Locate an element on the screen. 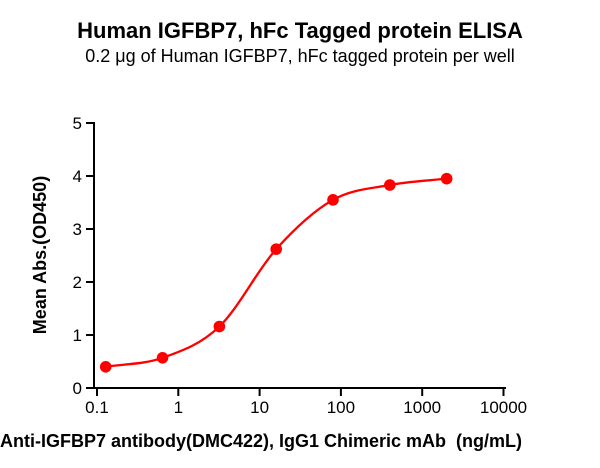 The width and height of the screenshot is (600, 468). x-tick-label: 1 is located at coordinates (178, 407).